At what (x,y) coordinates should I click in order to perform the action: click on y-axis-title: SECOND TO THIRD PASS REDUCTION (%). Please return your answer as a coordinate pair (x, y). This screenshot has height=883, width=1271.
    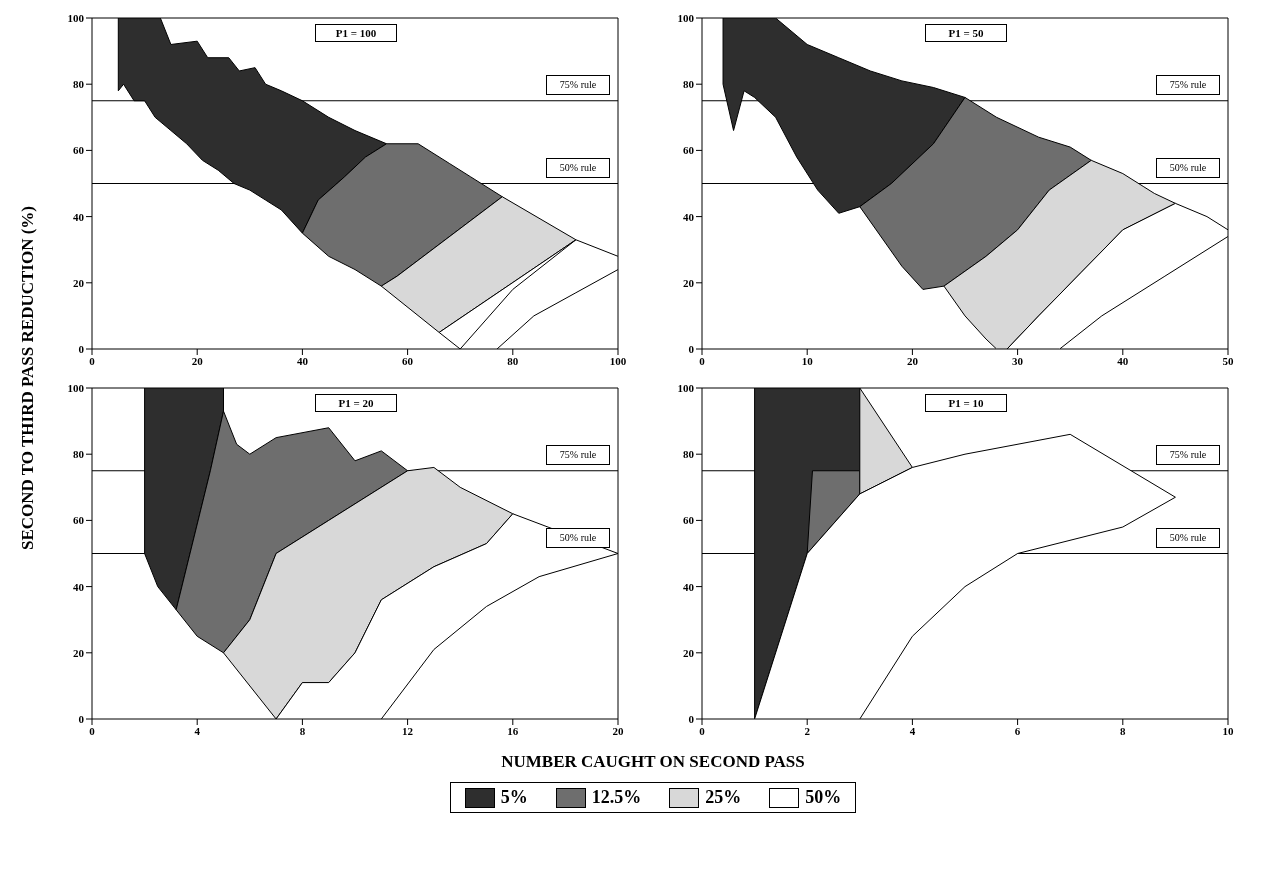
    Looking at the image, I should click on (28, 378).